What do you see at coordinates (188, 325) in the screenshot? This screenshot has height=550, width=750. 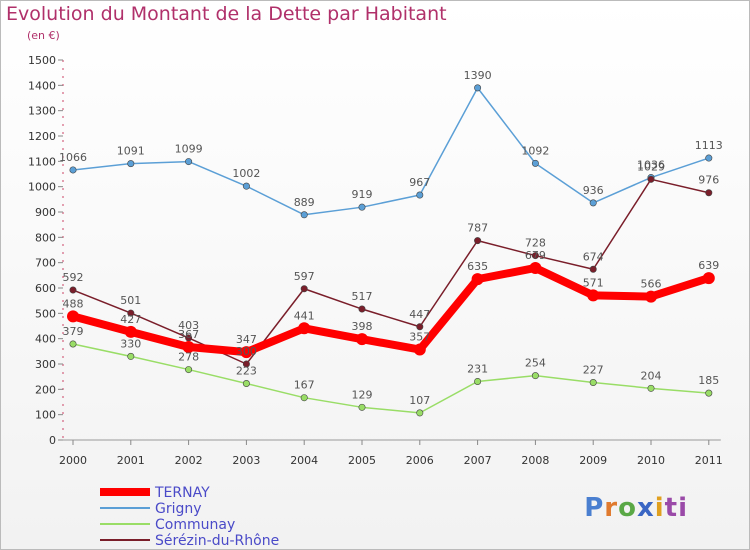 I see `data-label: 403` at bounding box center [188, 325].